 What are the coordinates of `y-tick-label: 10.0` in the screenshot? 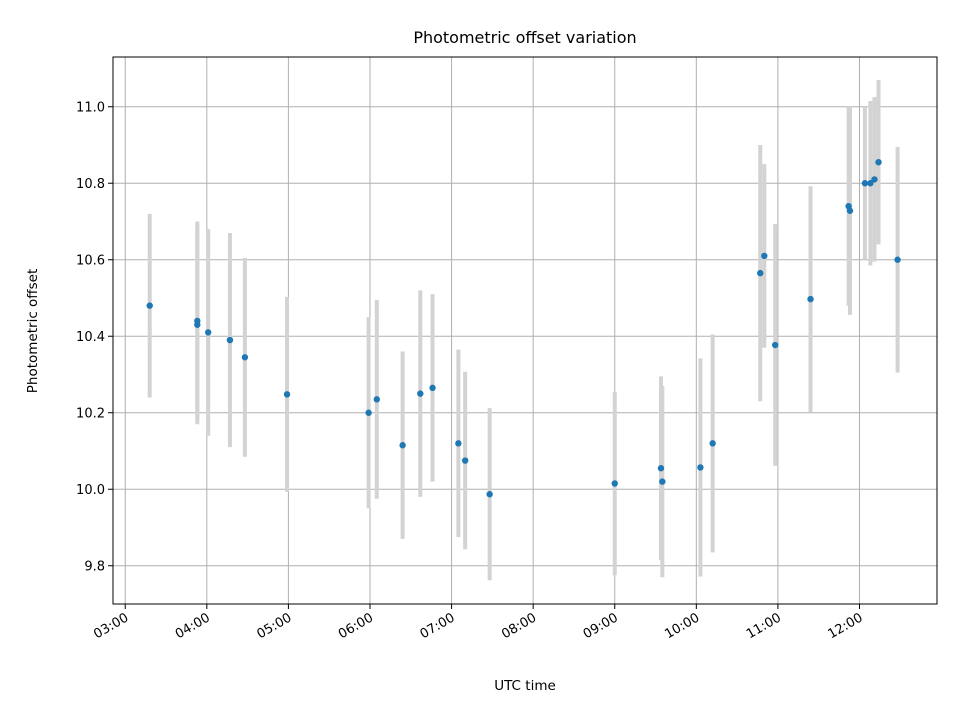 It's located at (90, 490).